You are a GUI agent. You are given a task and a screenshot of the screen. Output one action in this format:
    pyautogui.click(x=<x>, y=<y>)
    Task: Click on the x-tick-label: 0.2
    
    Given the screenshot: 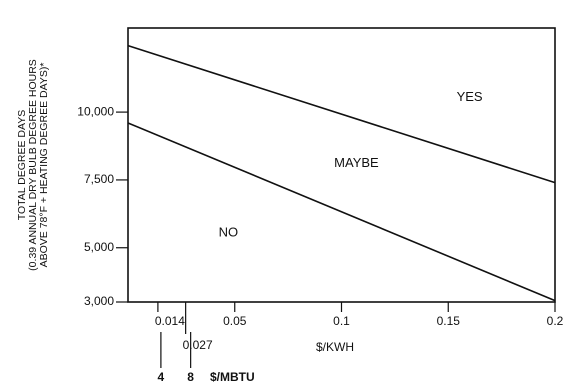 What is the action you would take?
    pyautogui.click(x=555, y=321)
    